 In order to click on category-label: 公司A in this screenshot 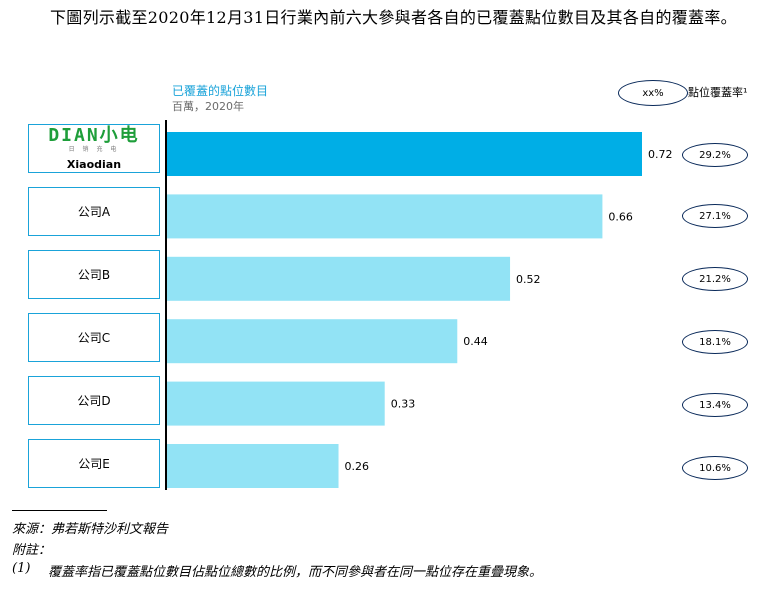, I will do `click(94, 212)`.